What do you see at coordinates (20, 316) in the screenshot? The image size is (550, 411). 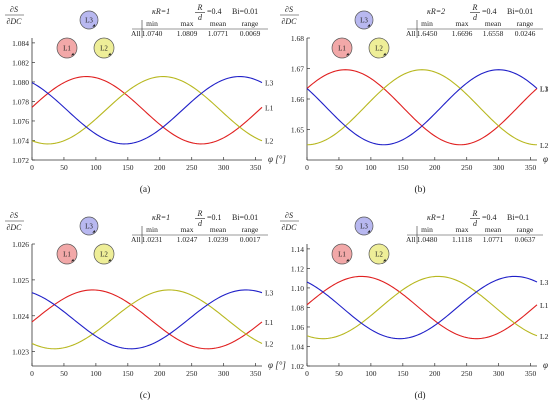 I see `y-tick-label: 1.024` at bounding box center [20, 316].